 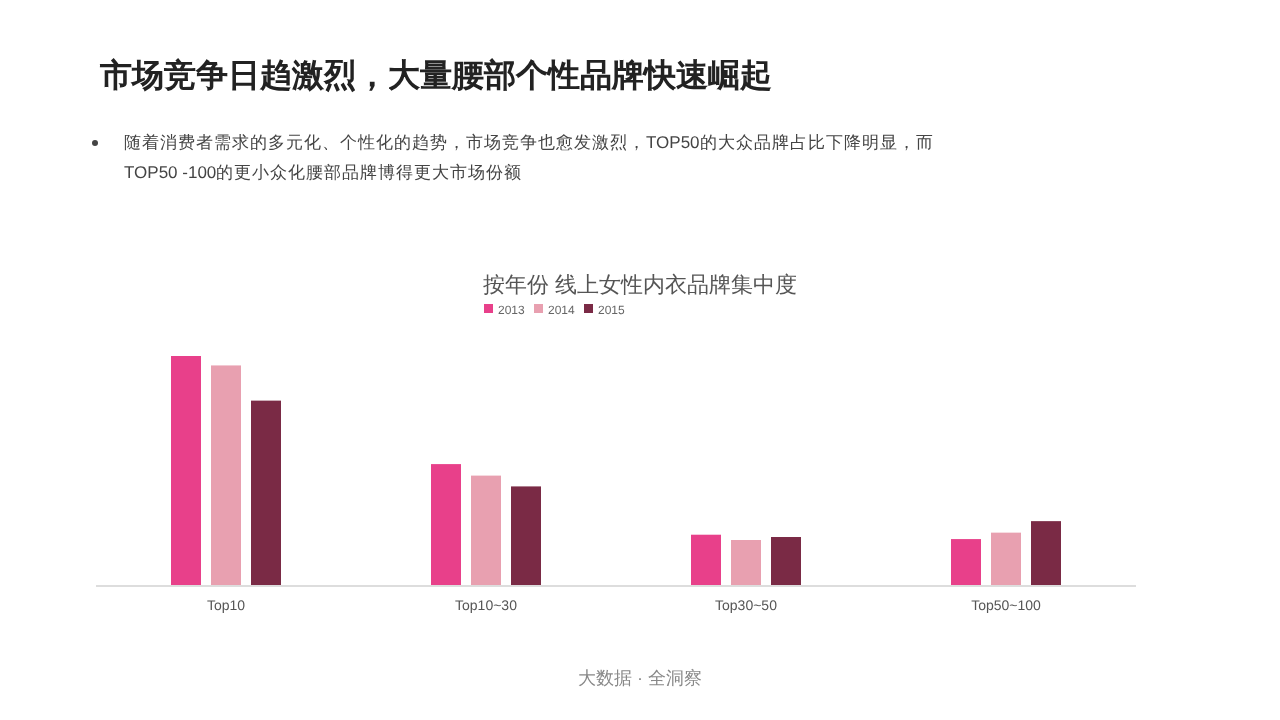 I want to click on chart-subtitle: 按年份 线上女性内衣品牌集中度, so click(x=640, y=285).